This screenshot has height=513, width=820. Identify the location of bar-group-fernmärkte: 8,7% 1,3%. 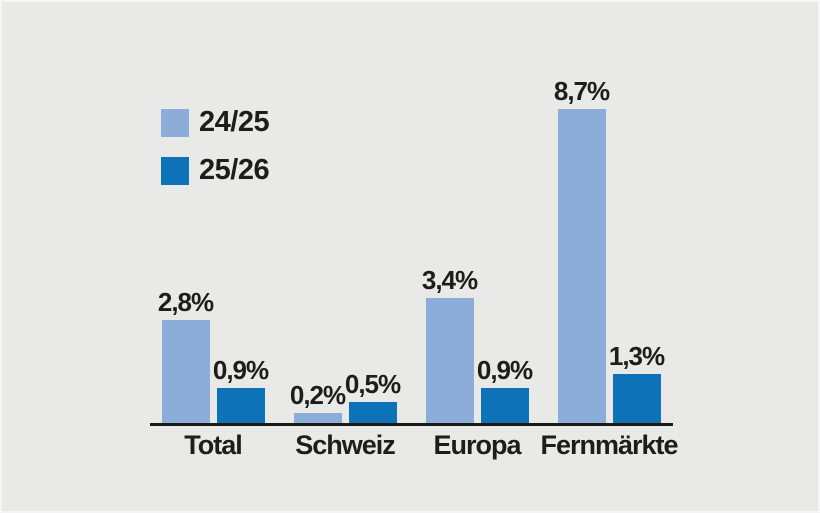
(609, 250).